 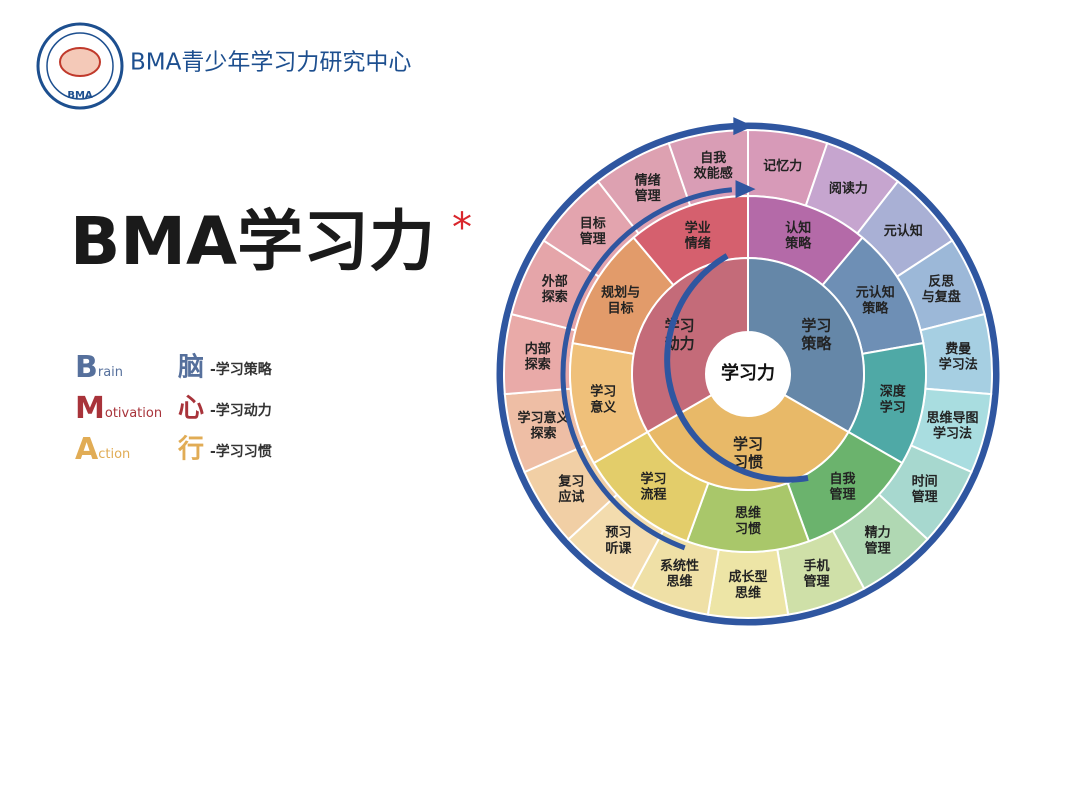 I want to click on outer-label-line: 应试, so click(x=571, y=497).